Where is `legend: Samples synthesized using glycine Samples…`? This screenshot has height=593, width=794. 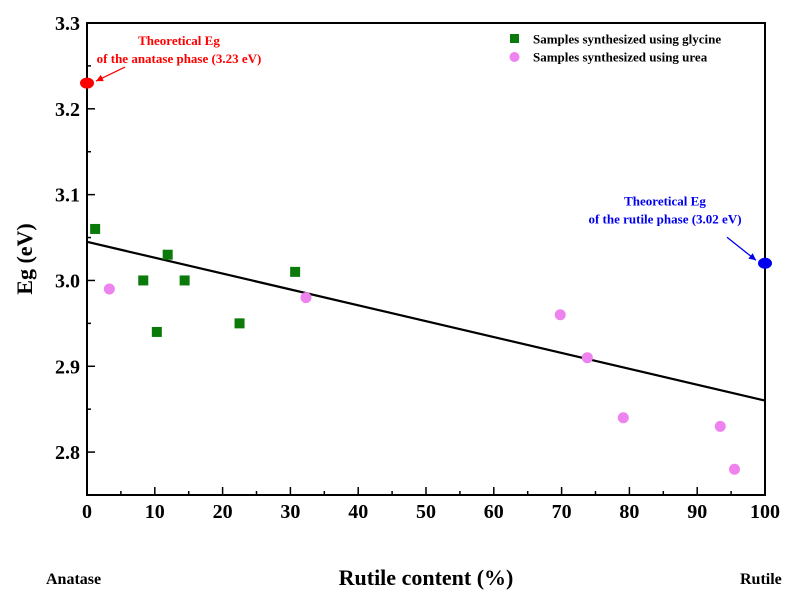
legend: Samples synthesized using glycine Samples… is located at coordinates (615, 48).